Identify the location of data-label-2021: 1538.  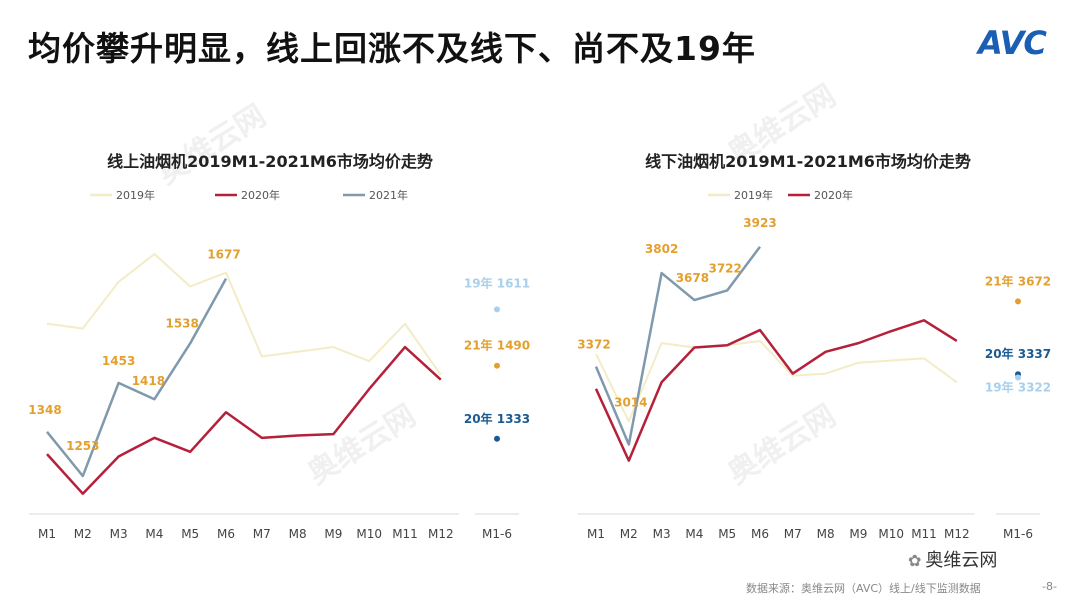
(181, 323).